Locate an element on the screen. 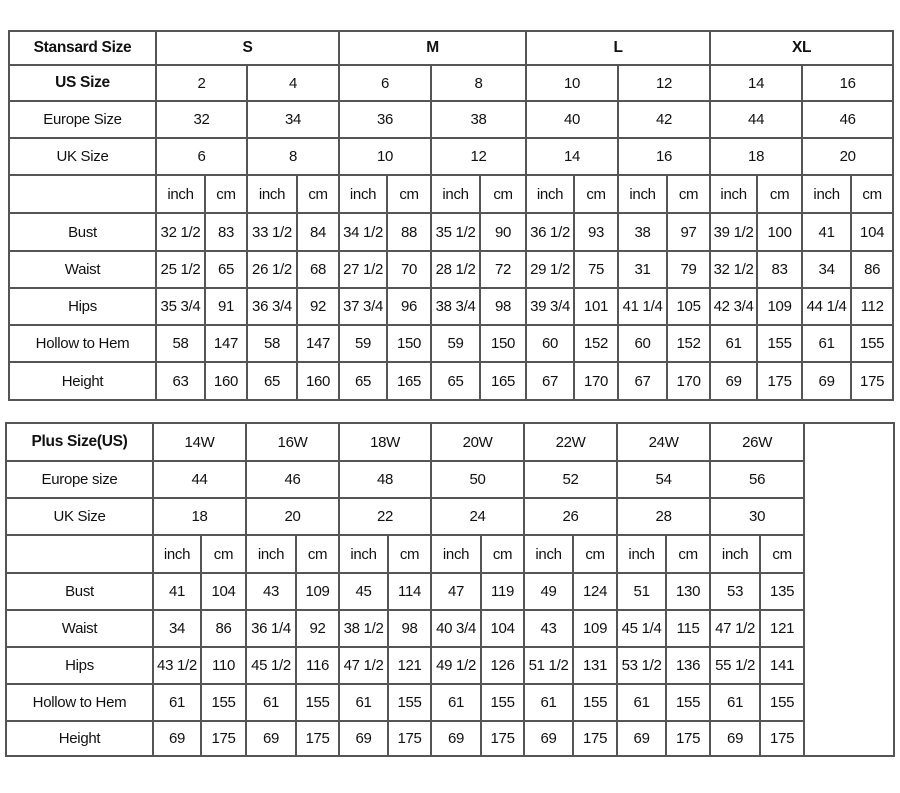  measurement-value: 29 1/2 is located at coordinates (550, 269).